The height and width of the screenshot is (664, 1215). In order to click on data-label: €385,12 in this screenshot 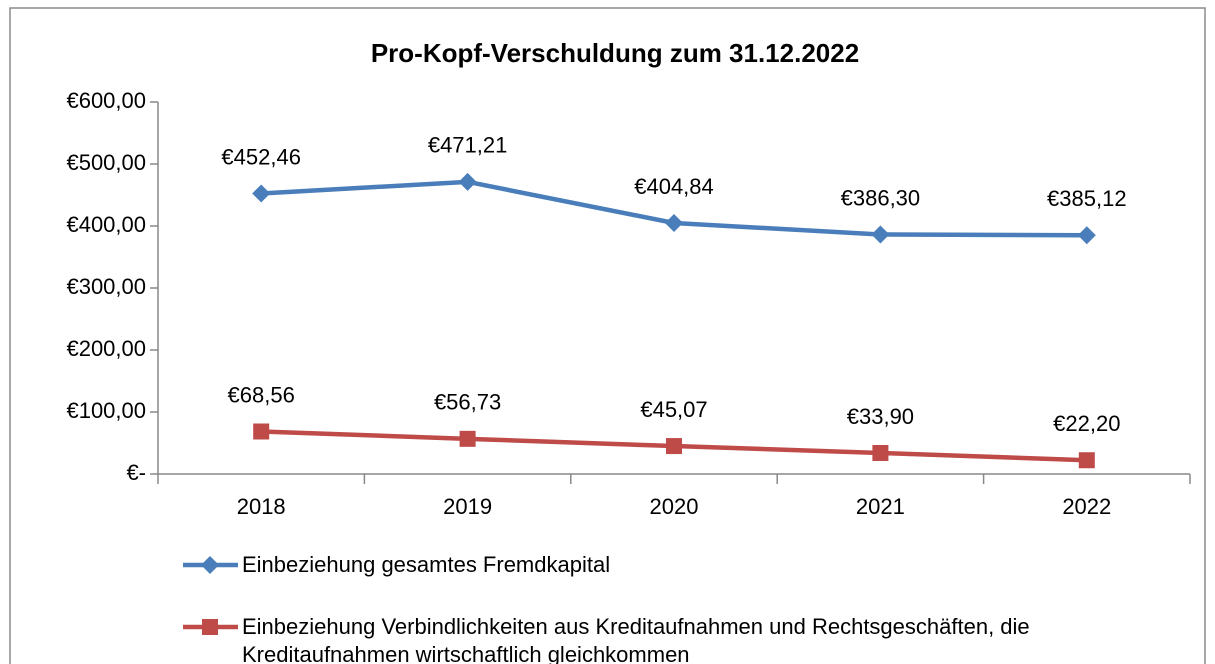, I will do `click(1087, 198)`.